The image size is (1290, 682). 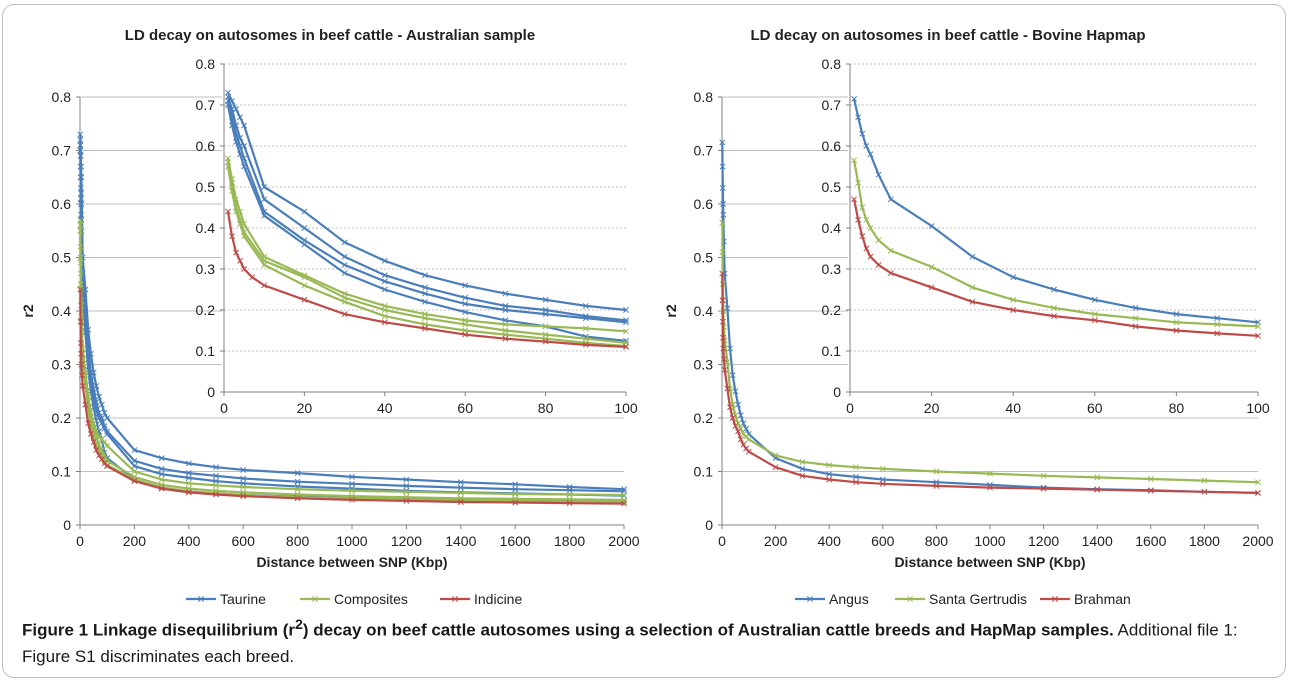 I want to click on x-tick-label: 200, so click(x=776, y=541).